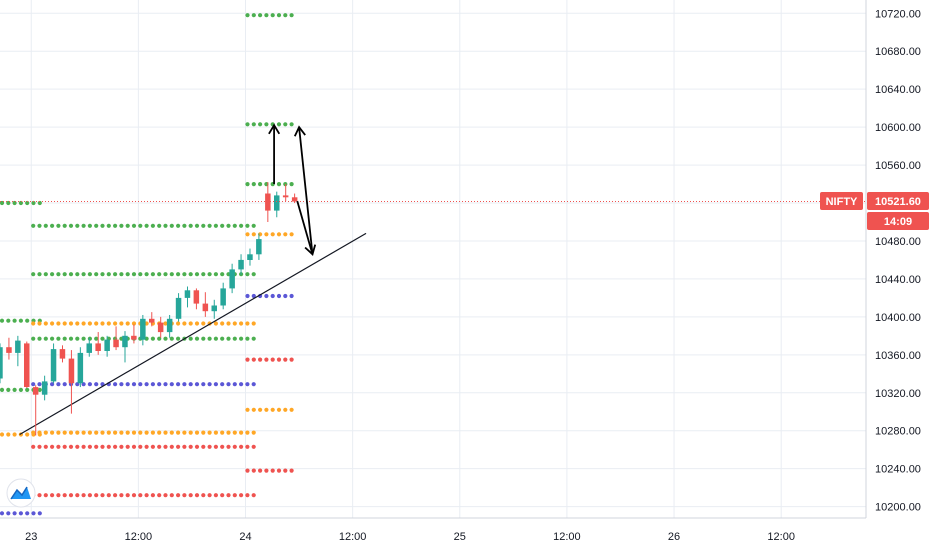 The height and width of the screenshot is (550, 932). I want to click on trendline-layer, so click(193, 334).